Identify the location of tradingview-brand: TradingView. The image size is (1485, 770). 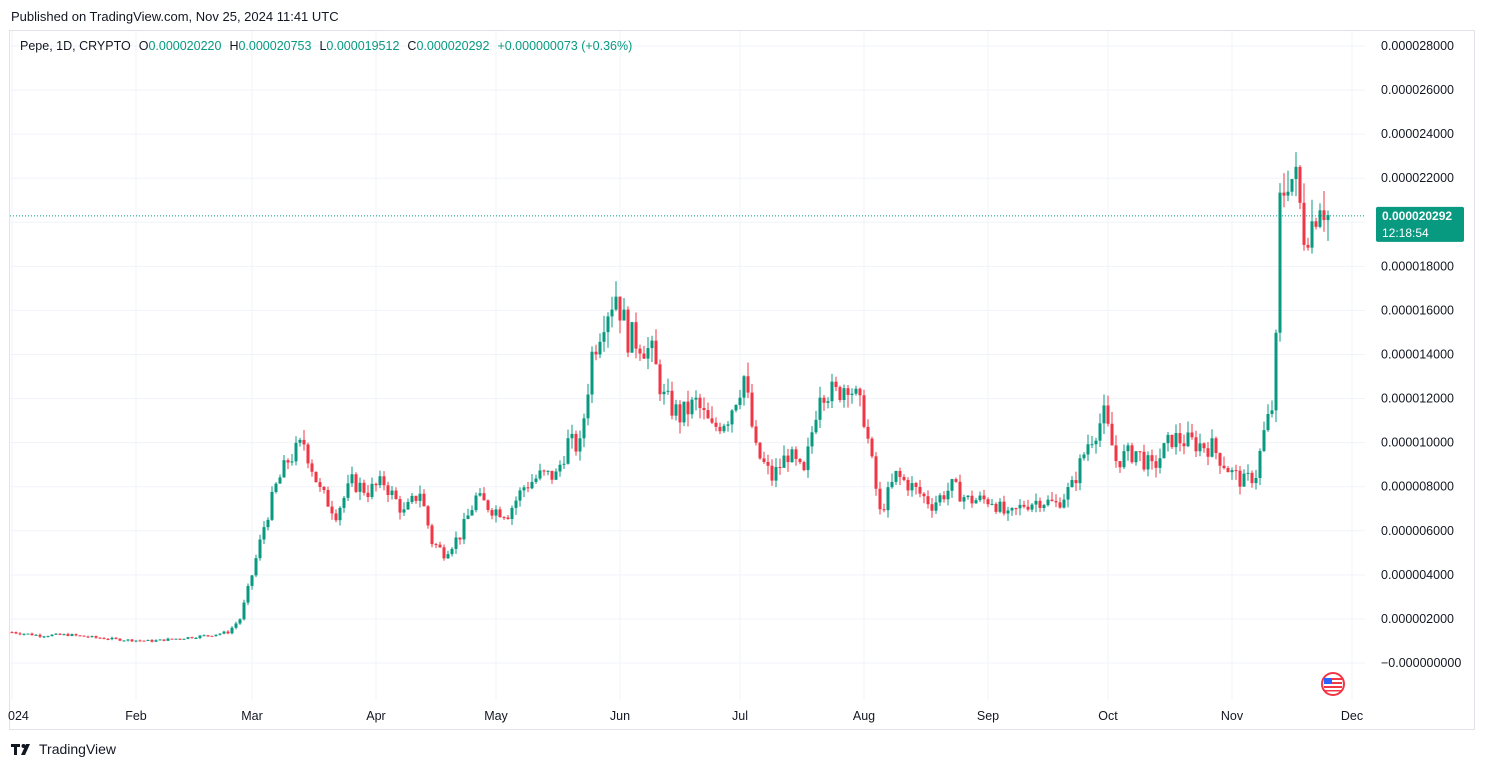
(78, 749).